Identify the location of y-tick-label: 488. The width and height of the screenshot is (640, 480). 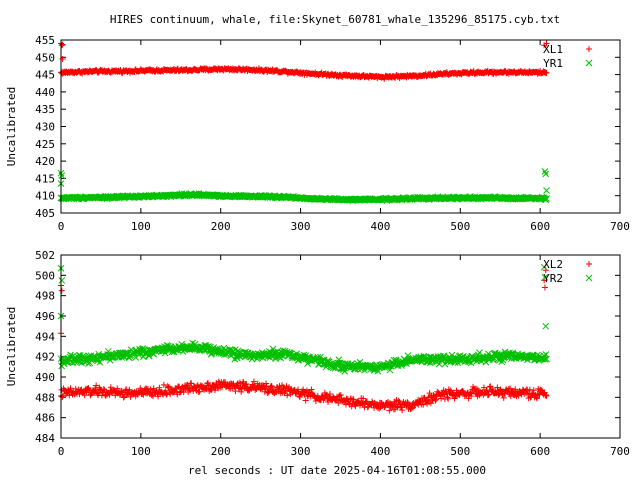
(45, 397).